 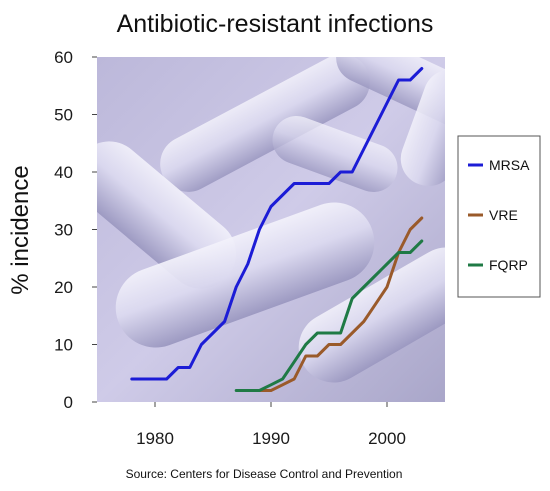 What do you see at coordinates (329, 315) in the screenshot?
I see `series-line-fqrp` at bounding box center [329, 315].